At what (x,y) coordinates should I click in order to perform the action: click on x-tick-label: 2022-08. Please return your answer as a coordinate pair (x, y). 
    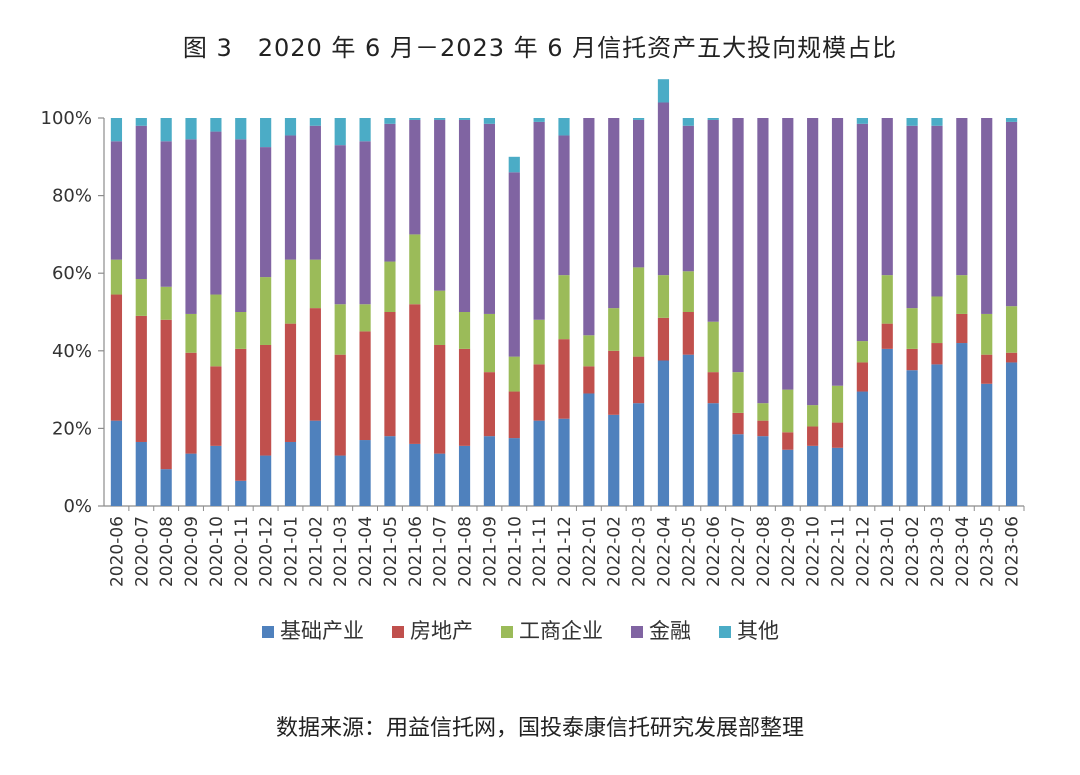
    Looking at the image, I should click on (764, 551).